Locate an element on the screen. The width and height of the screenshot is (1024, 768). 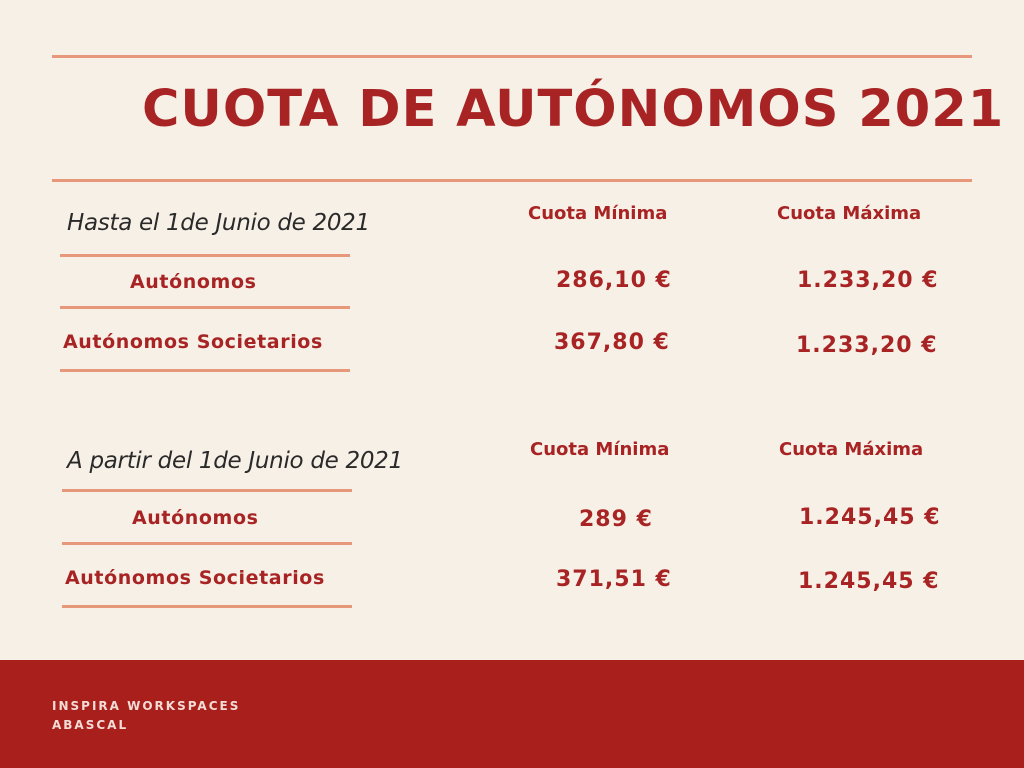
footer-brand: INSPIRA WORKSPACES is located at coordinates (146, 706).